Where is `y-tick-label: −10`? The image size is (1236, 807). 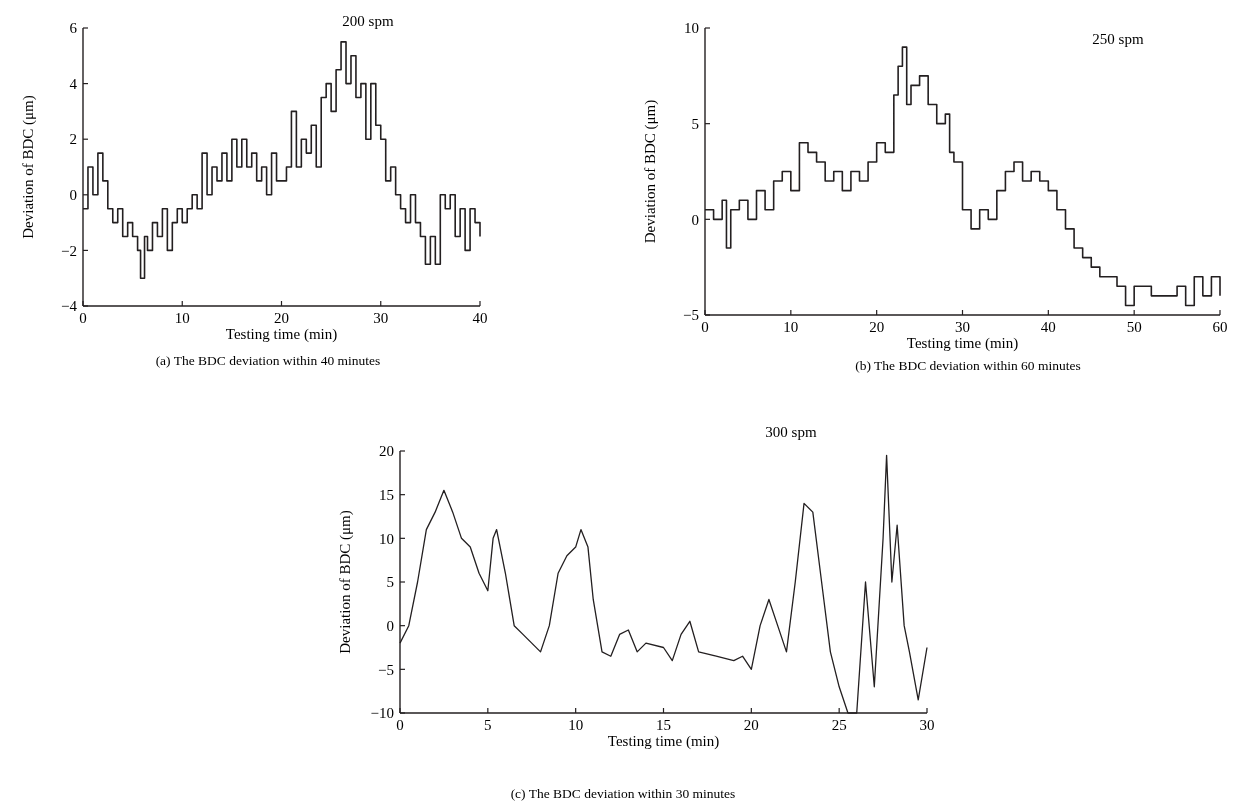
y-tick-label: −10 is located at coordinates (382, 713).